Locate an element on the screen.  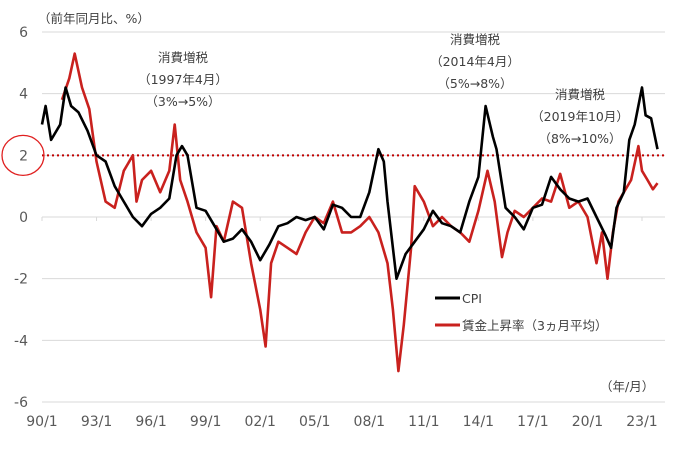
legend: CPI 賃金上昇率（3ヵ月平均） is located at coordinates (521, 312).